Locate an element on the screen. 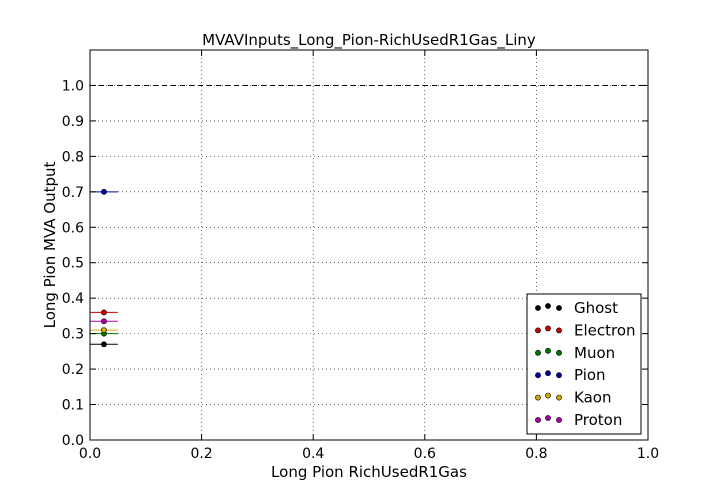 The image size is (720, 504). series-electron is located at coordinates (104, 312).